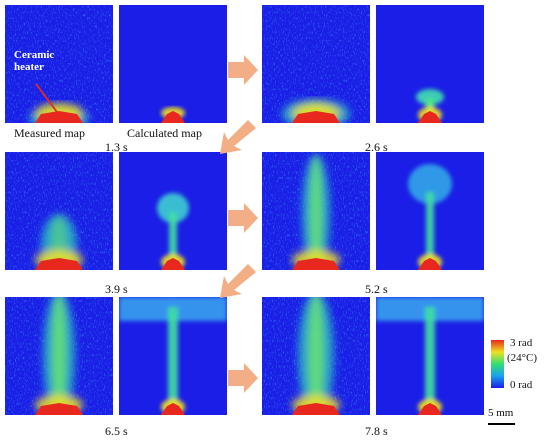 The image size is (550, 441). I want to click on annotation-line-2: heater, so click(29, 66).